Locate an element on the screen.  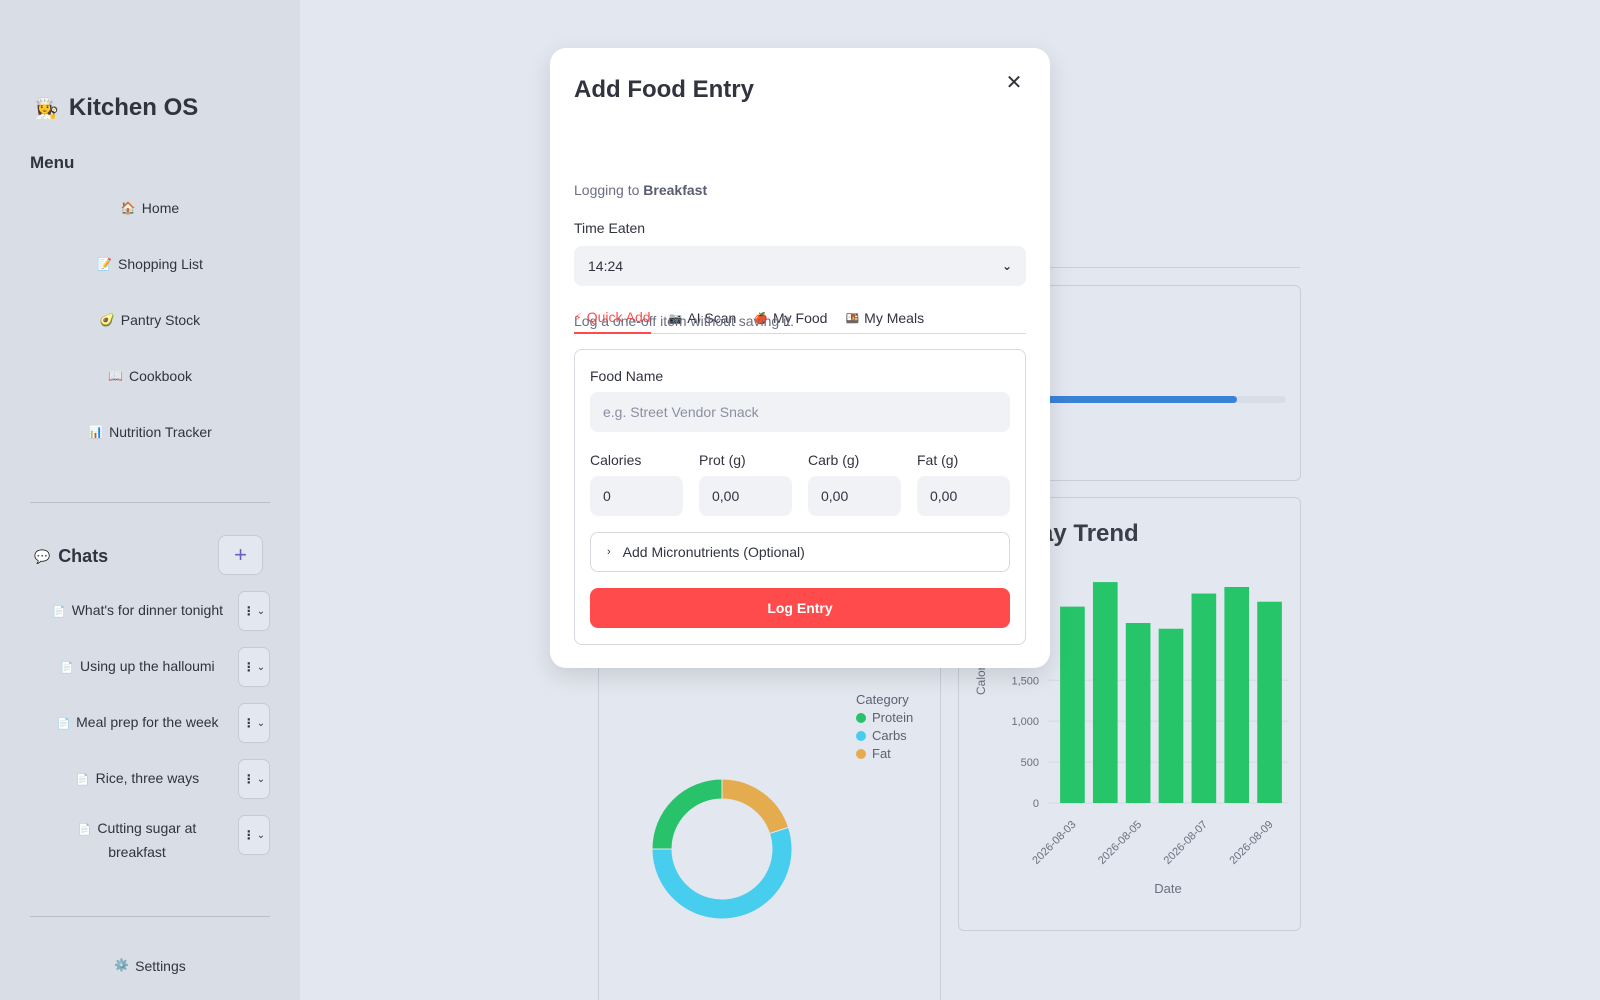
macro-legend: Category Protein Carbs Fat is located at coordinates (884, 727).